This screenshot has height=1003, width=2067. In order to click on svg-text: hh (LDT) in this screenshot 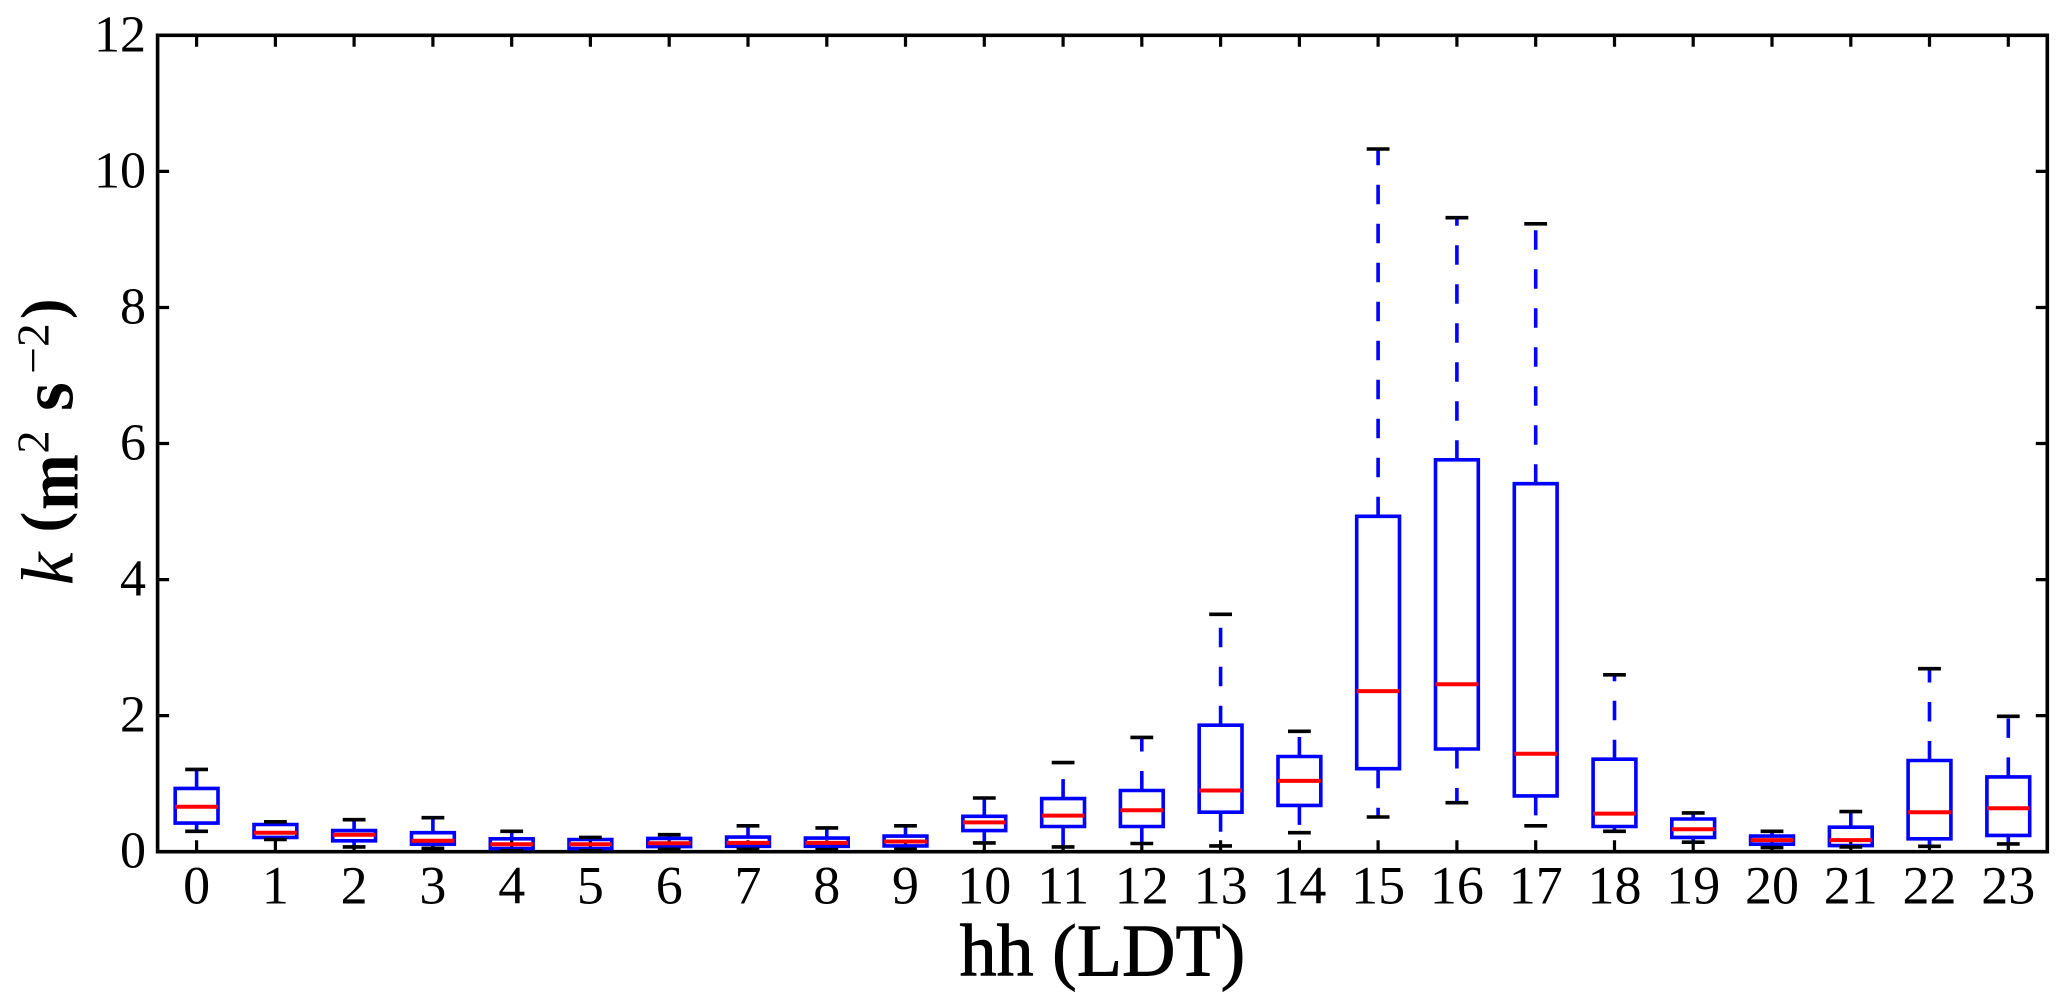, I will do `click(1103, 952)`.